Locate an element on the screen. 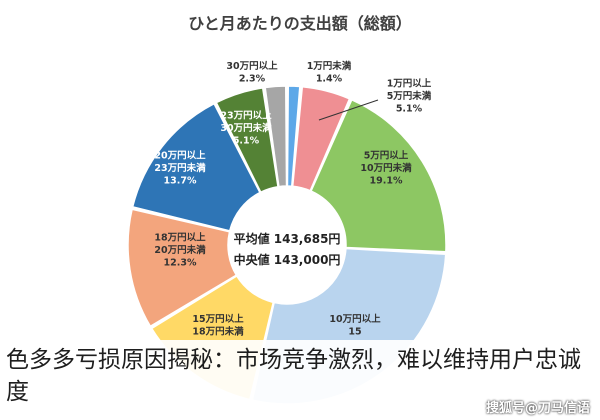  slice-label-3-line-2: 10万円未満 is located at coordinates (386, 168).